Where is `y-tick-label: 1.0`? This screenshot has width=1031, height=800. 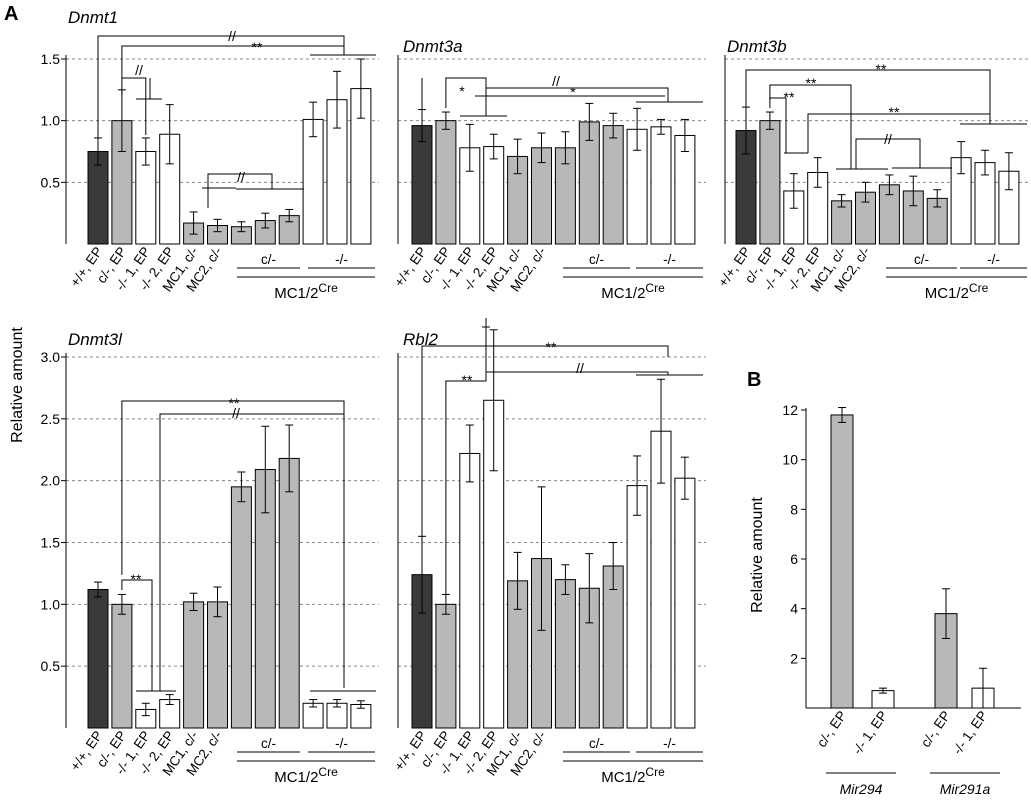 y-tick-label: 1.0 is located at coordinates (51, 604).